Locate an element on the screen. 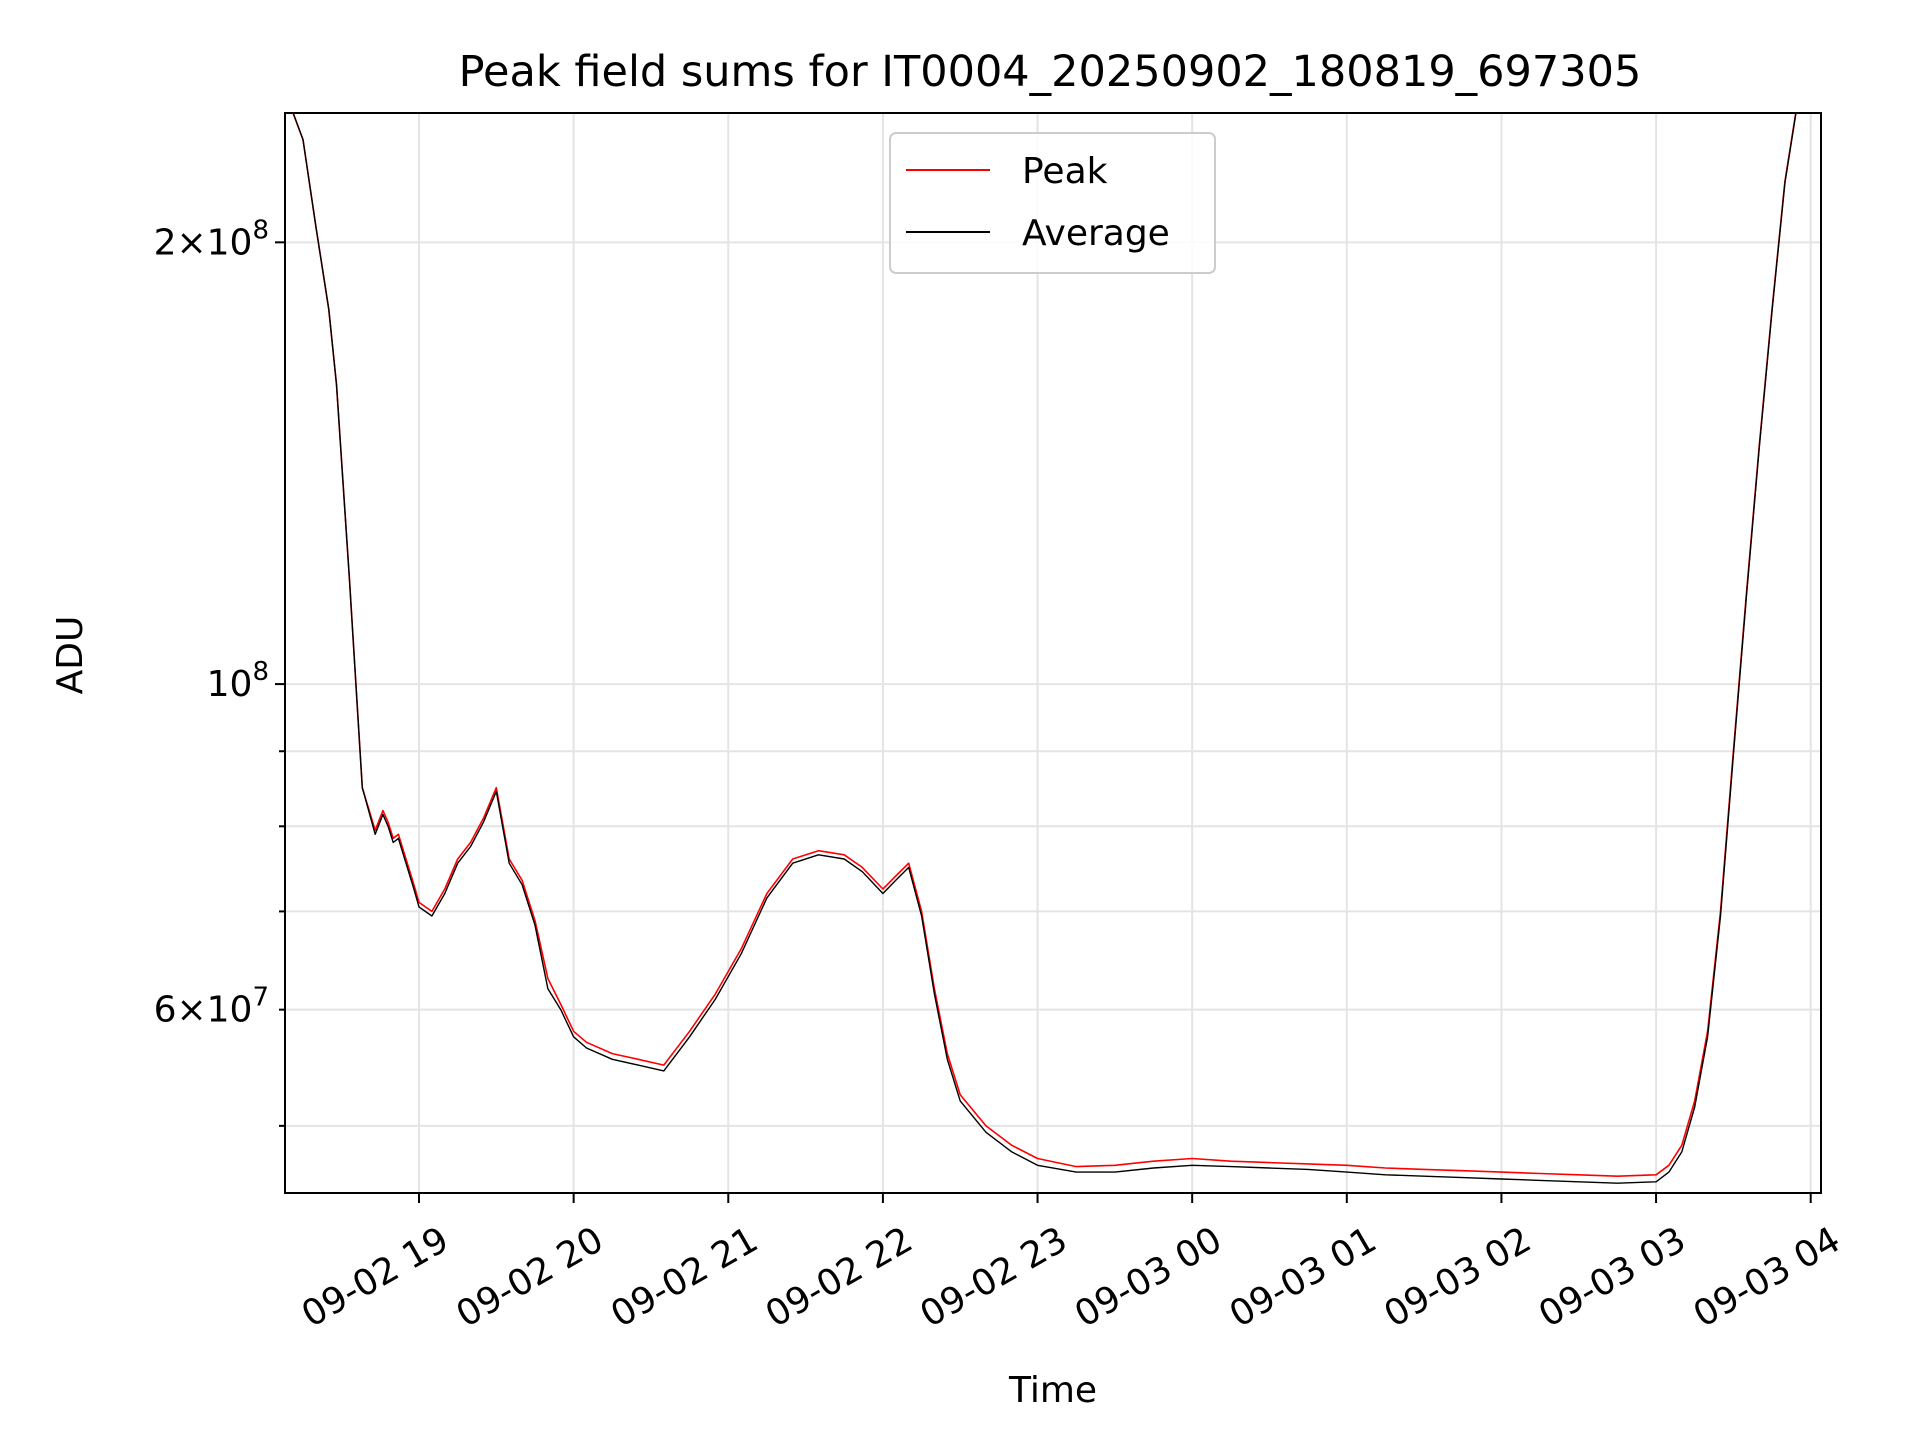  legend-label-average: Average is located at coordinates (1096, 233).